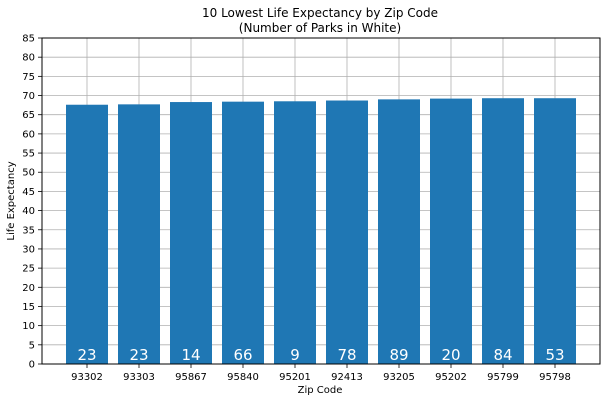  Describe the element at coordinates (32, 345) in the screenshot. I see `y-tick-label: 5` at that location.